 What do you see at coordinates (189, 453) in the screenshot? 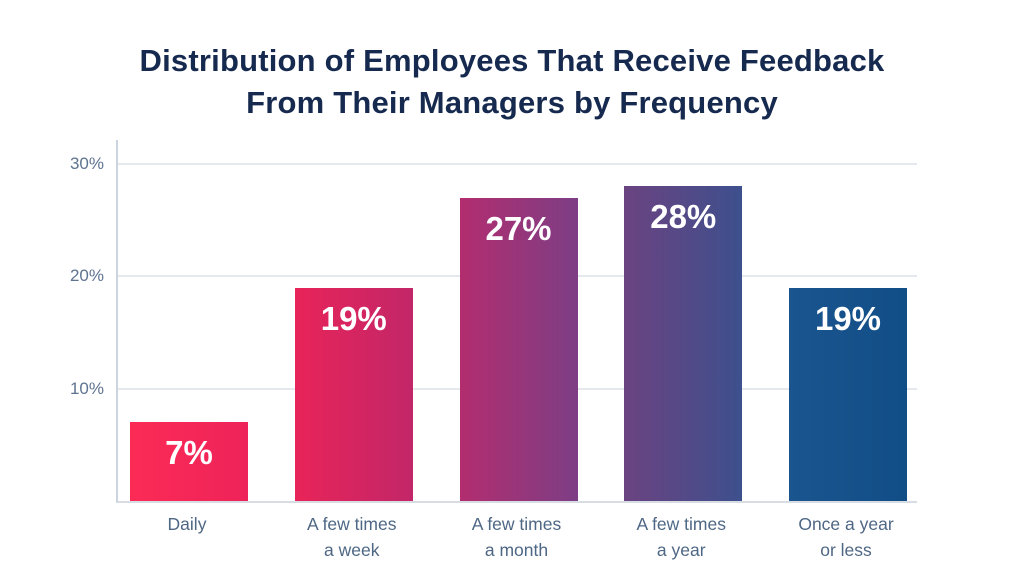
I see `bar-value-label: 7%` at bounding box center [189, 453].